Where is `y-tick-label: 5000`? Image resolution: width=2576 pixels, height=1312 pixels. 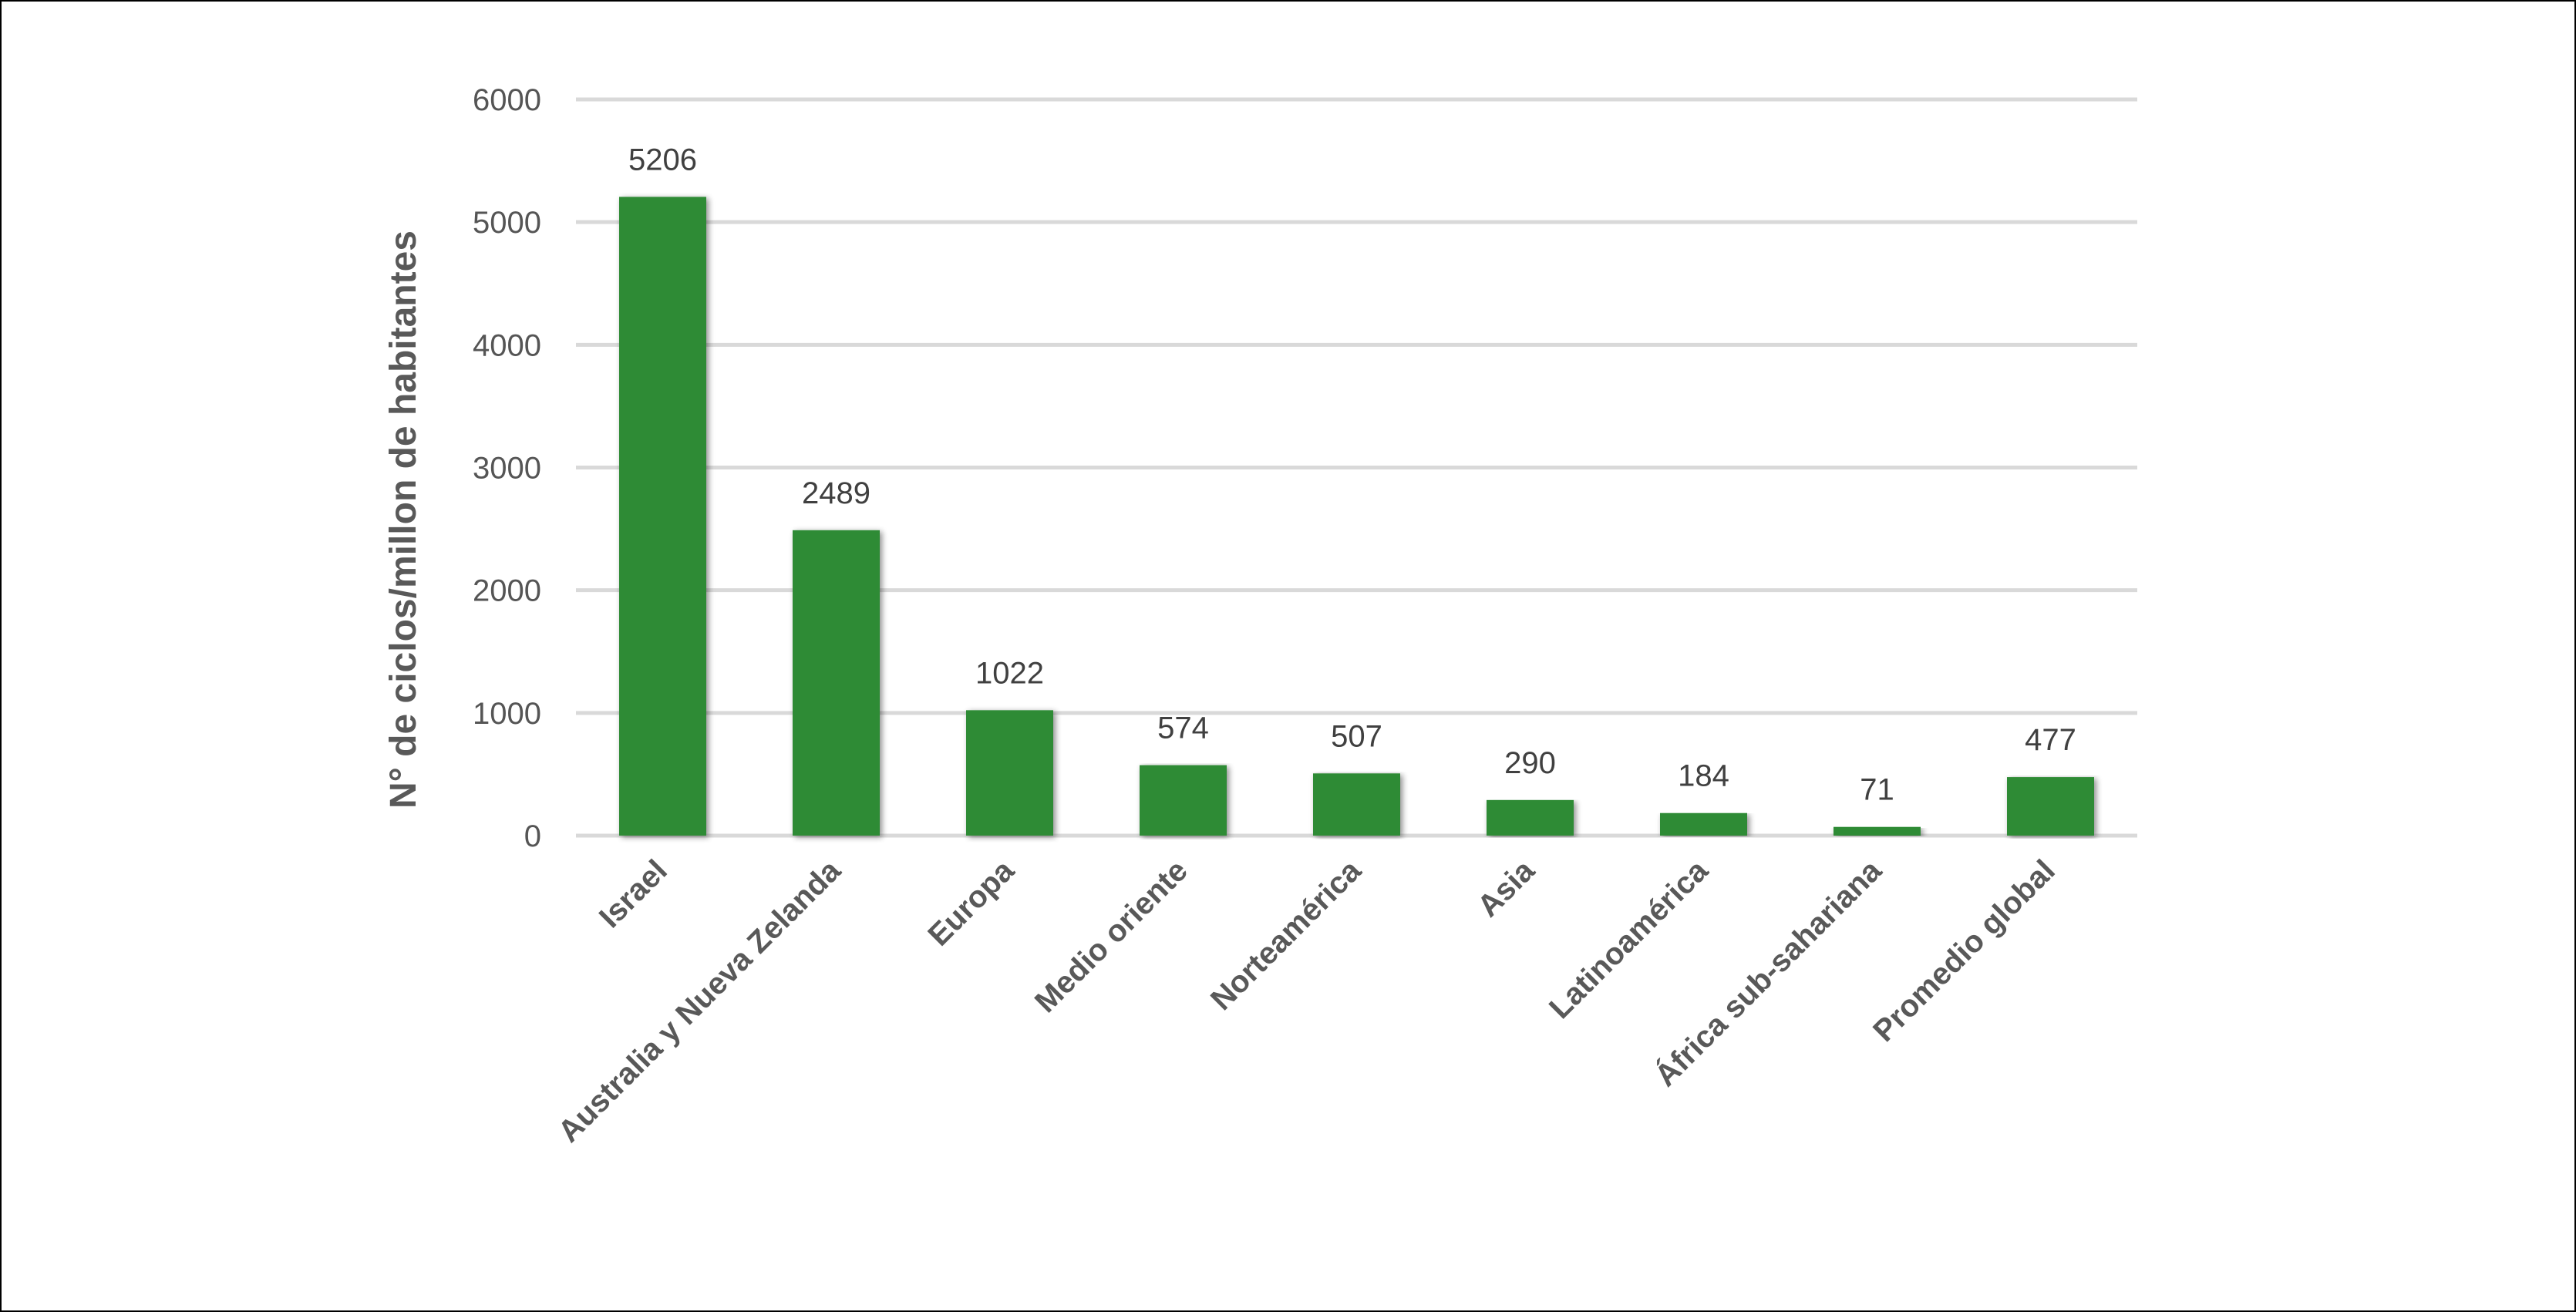
y-tick-label: 5000 is located at coordinates (507, 223).